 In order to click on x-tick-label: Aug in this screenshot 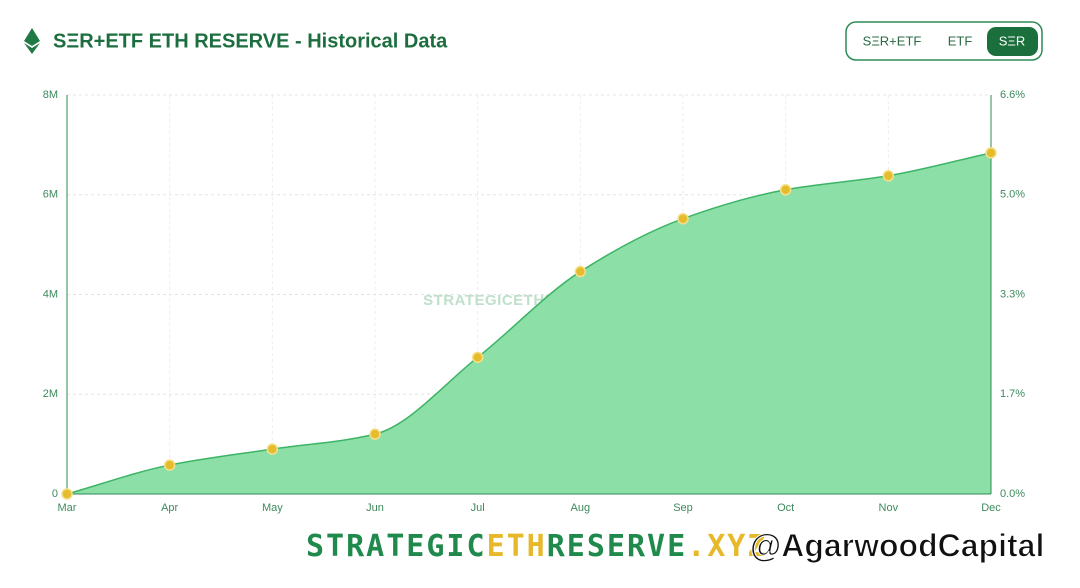, I will do `click(581, 508)`.